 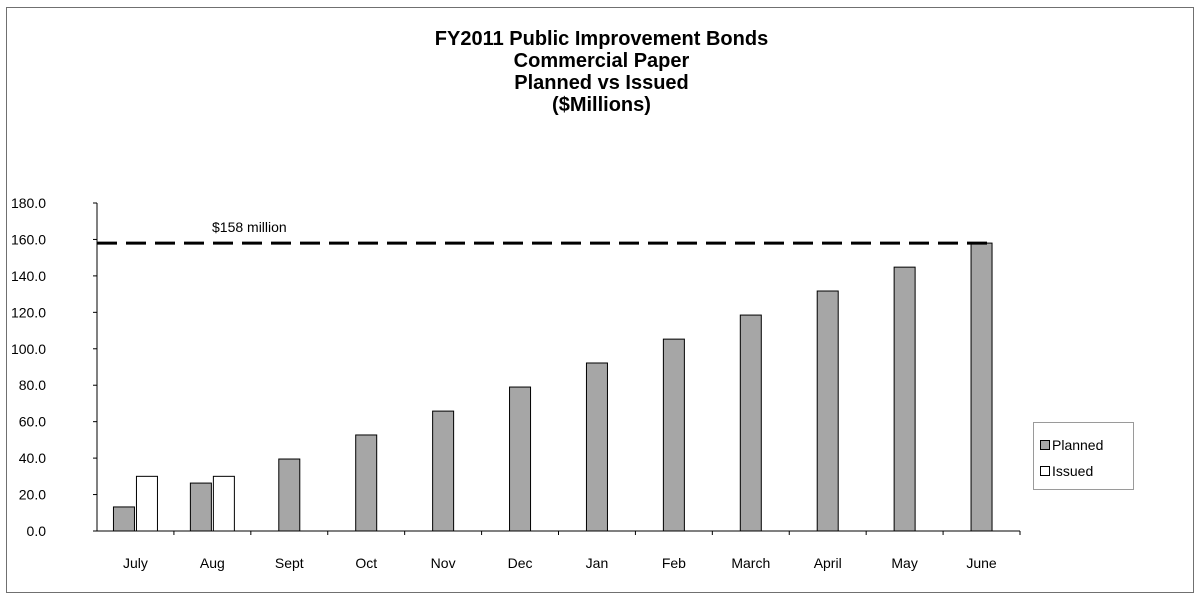 What do you see at coordinates (32, 385) in the screenshot?
I see `y-tick-label: 80.0` at bounding box center [32, 385].